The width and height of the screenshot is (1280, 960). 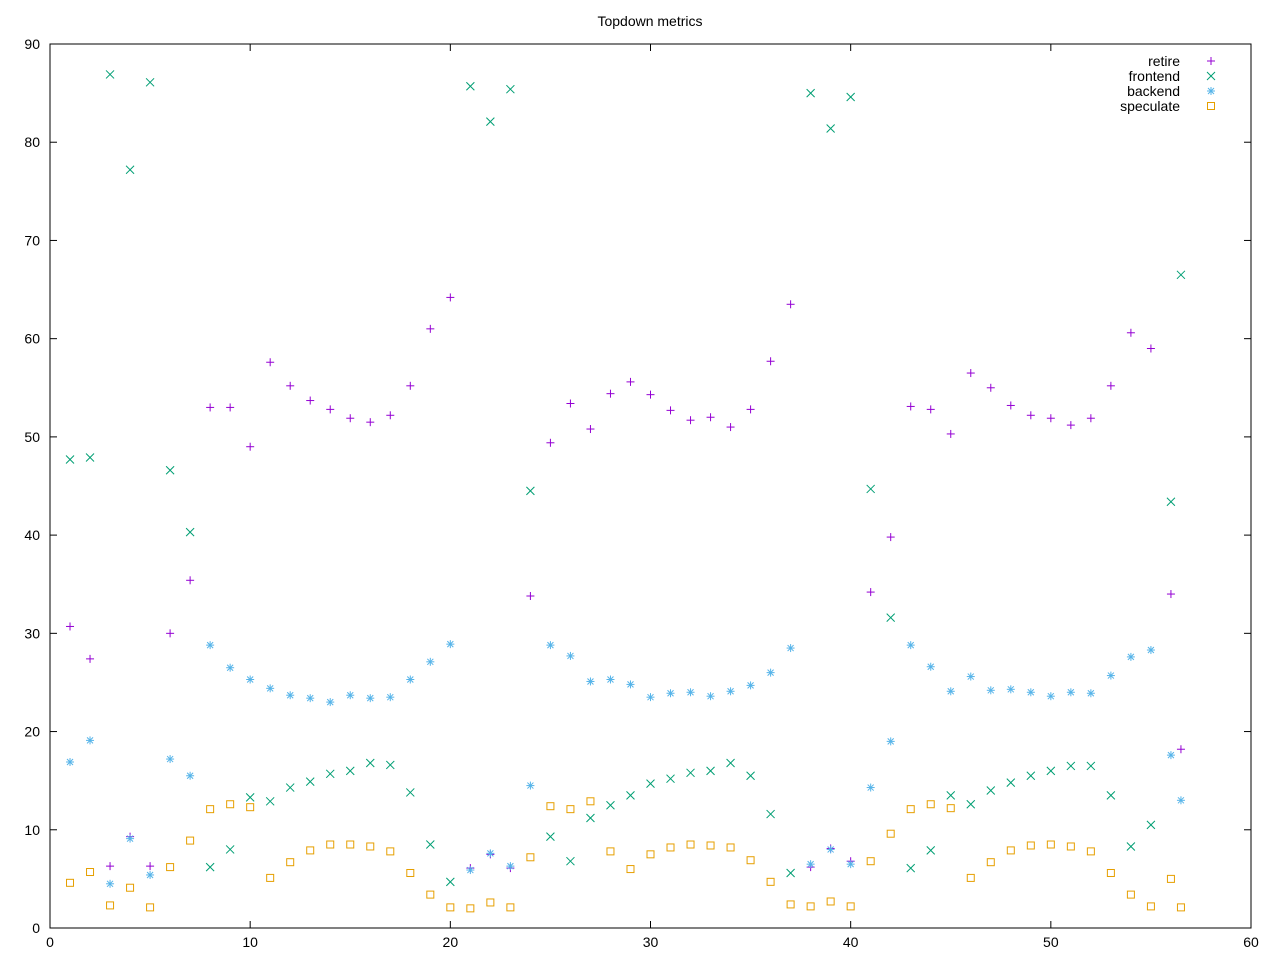 I want to click on y-tick-label: 70, so click(x=32, y=240).